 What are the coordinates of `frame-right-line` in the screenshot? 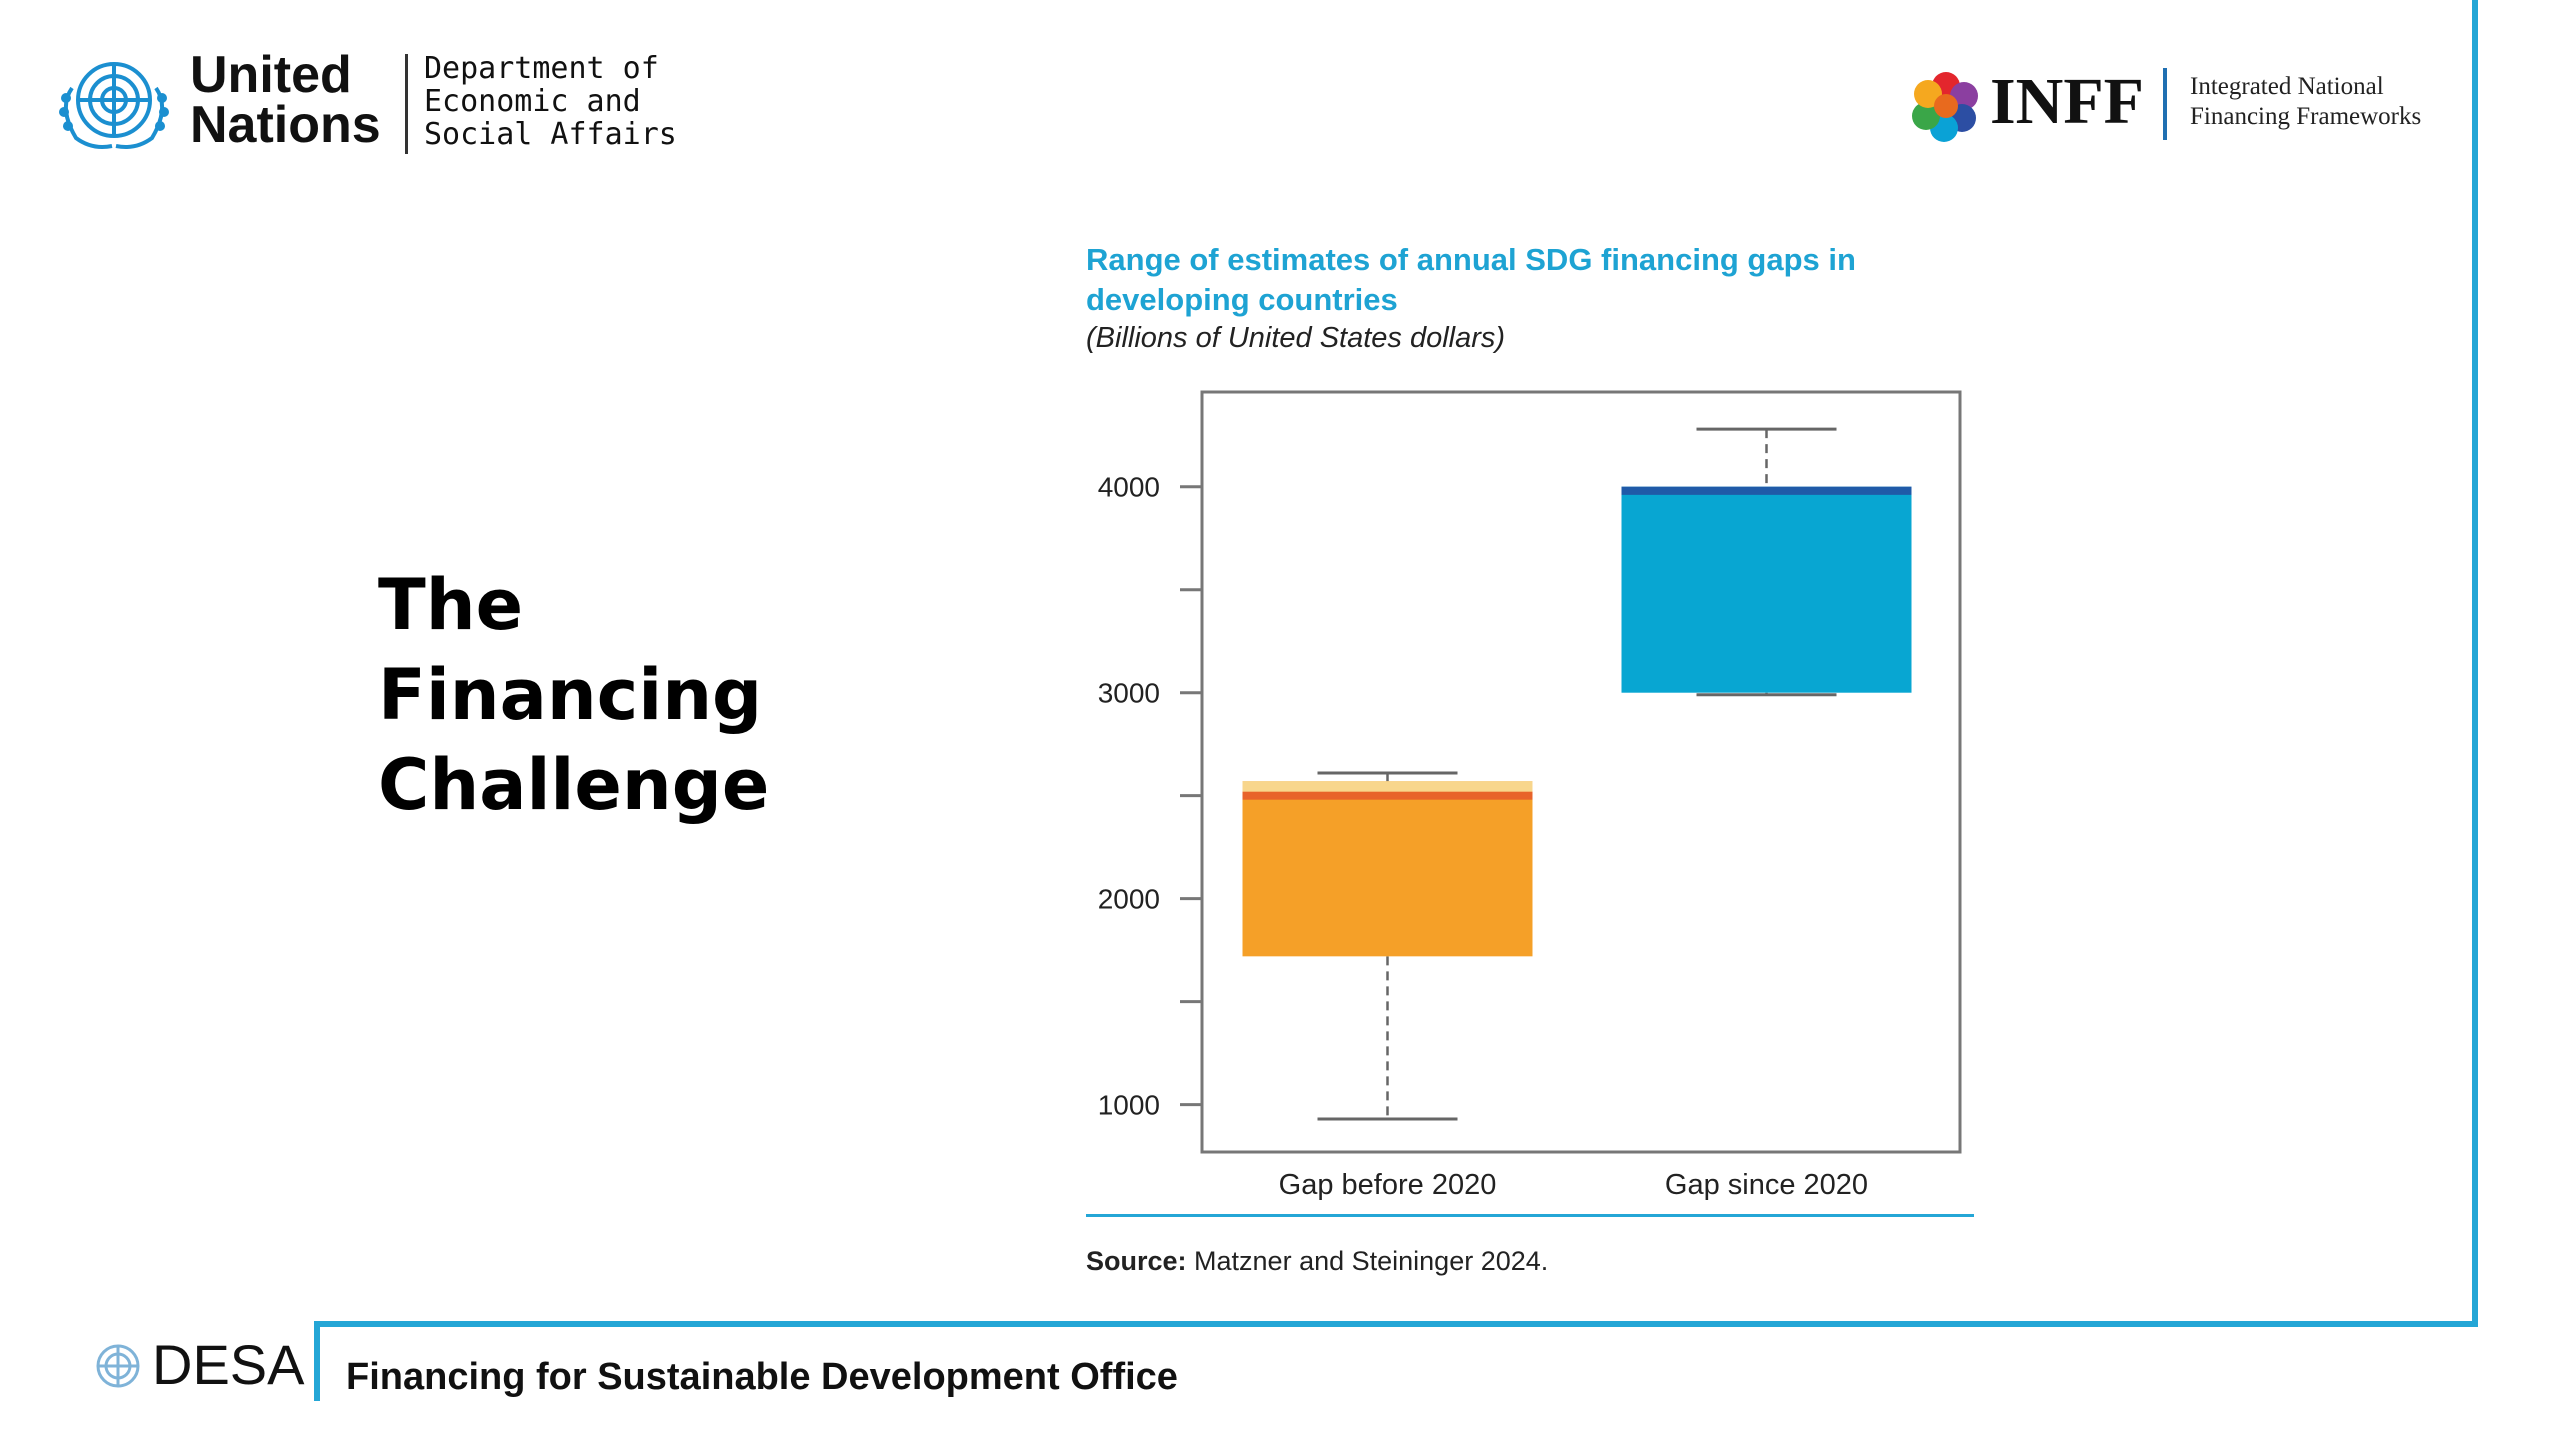 It's located at (2475, 663).